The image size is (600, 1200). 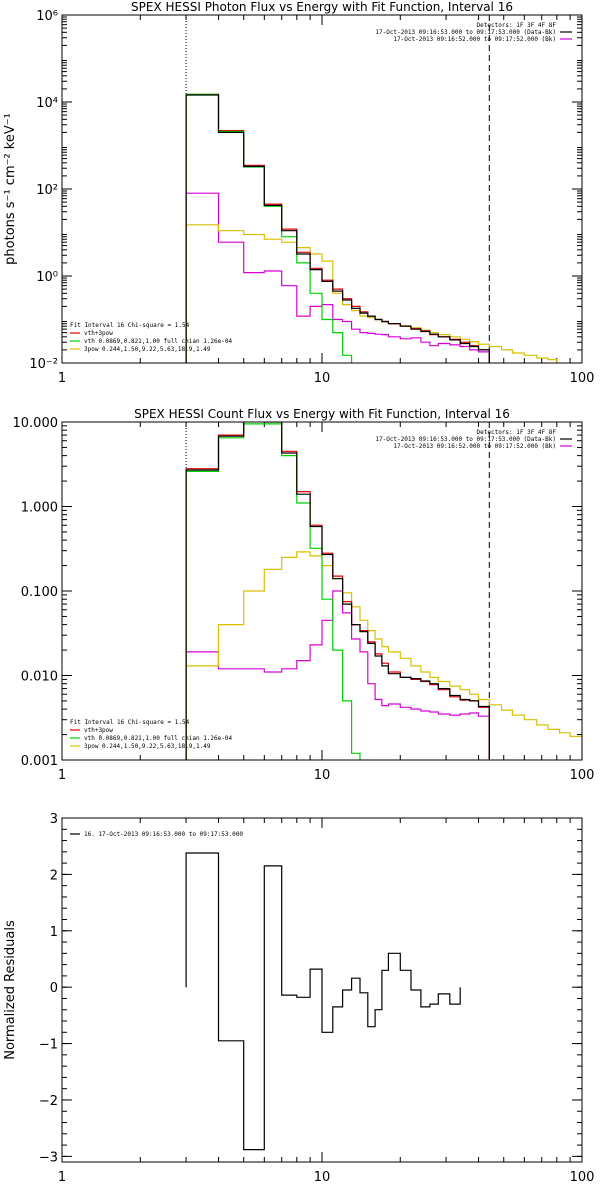 What do you see at coordinates (48, 1101) in the screenshot?
I see `y-tick-label: −2` at bounding box center [48, 1101].